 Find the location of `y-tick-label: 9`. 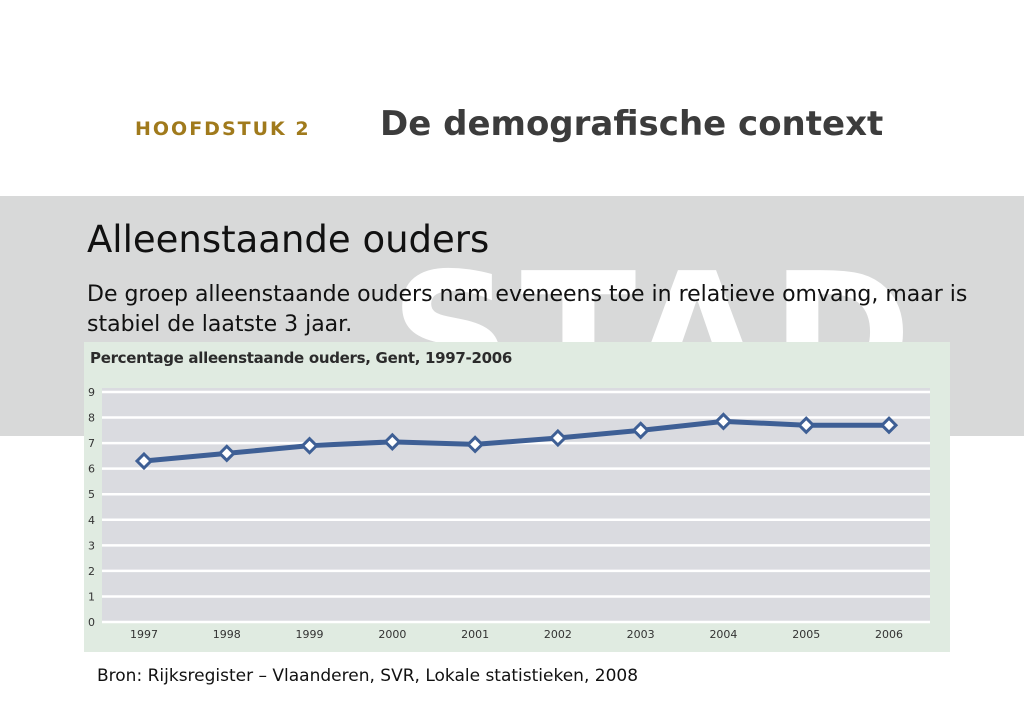

y-tick-label: 9 is located at coordinates (91, 392).